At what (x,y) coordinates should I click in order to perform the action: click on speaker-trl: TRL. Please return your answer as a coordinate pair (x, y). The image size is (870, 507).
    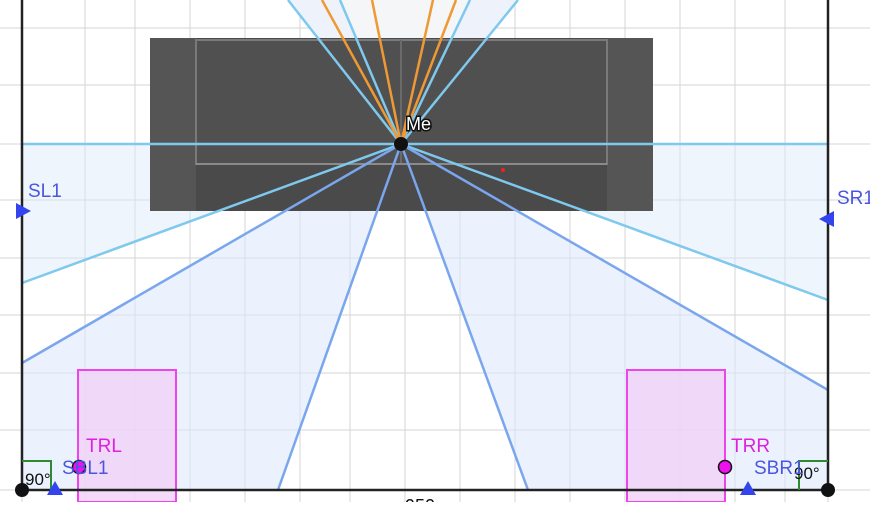
    Looking at the image, I should click on (96, 455).